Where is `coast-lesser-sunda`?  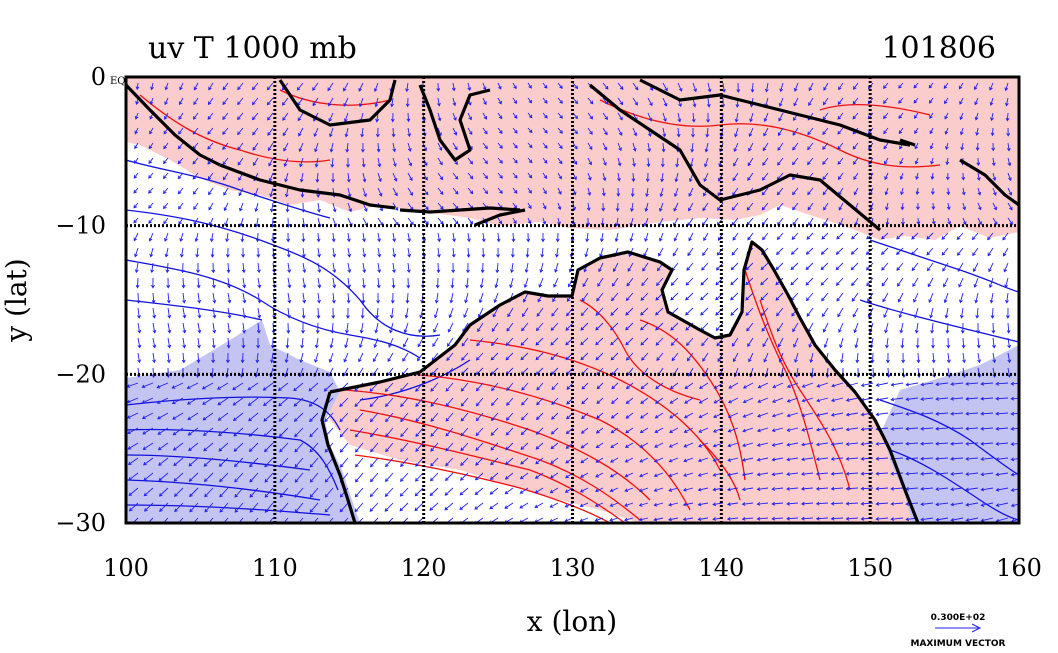
coast-lesser-sunda is located at coordinates (460, 210).